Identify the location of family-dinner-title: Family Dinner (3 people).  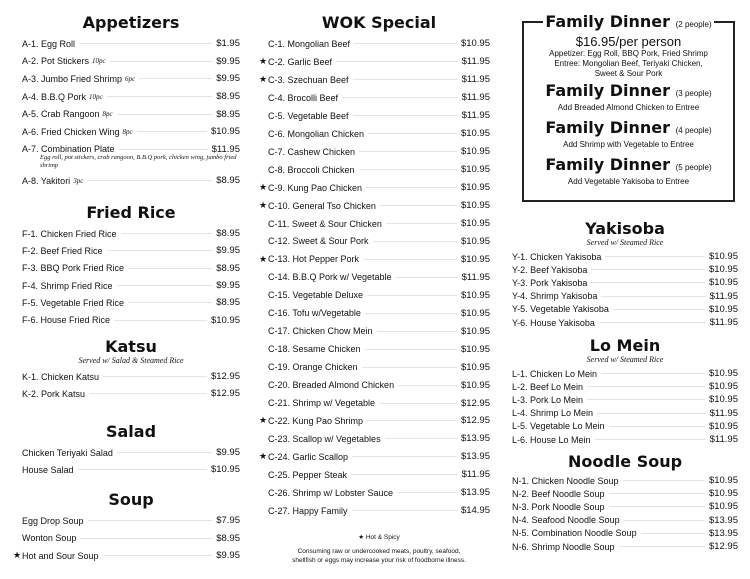
(628, 92).